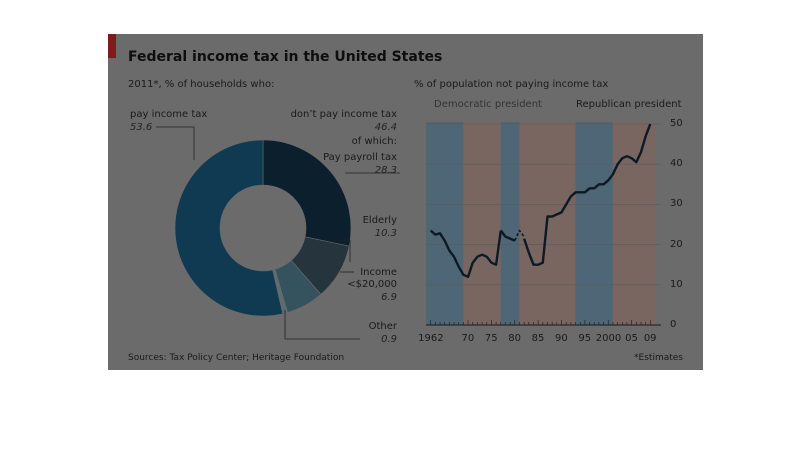 Image resolution: width=810 pixels, height=464 pixels. What do you see at coordinates (372, 278) in the screenshot?
I see `income-label: Income <$20,000` at bounding box center [372, 278].